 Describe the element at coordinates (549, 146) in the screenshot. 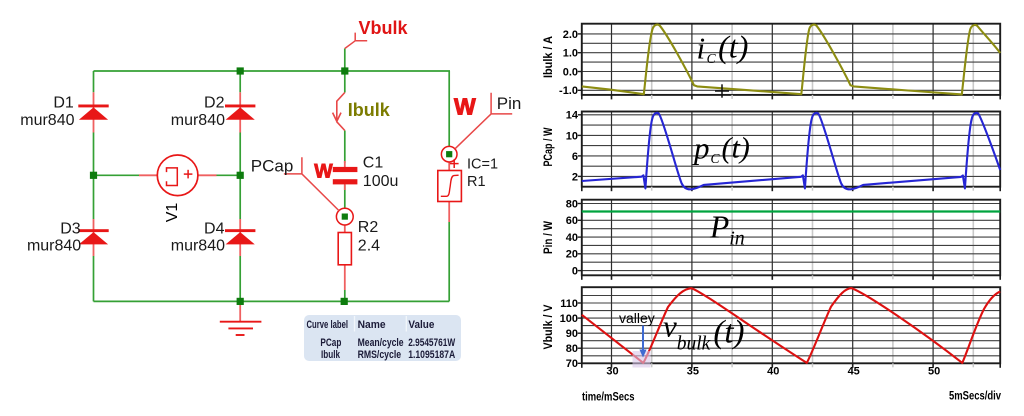

I see `svg-text: PCap / W` at that location.